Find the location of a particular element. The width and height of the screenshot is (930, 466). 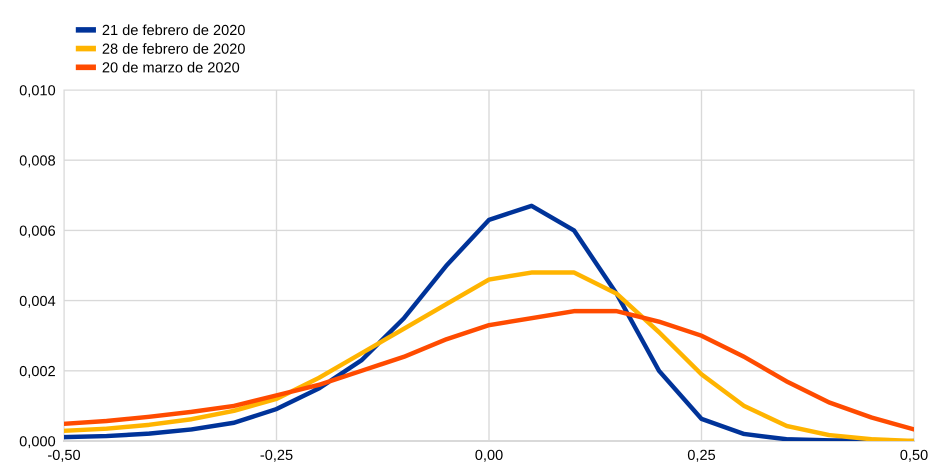

x-tick-label: 0,00 is located at coordinates (489, 456).